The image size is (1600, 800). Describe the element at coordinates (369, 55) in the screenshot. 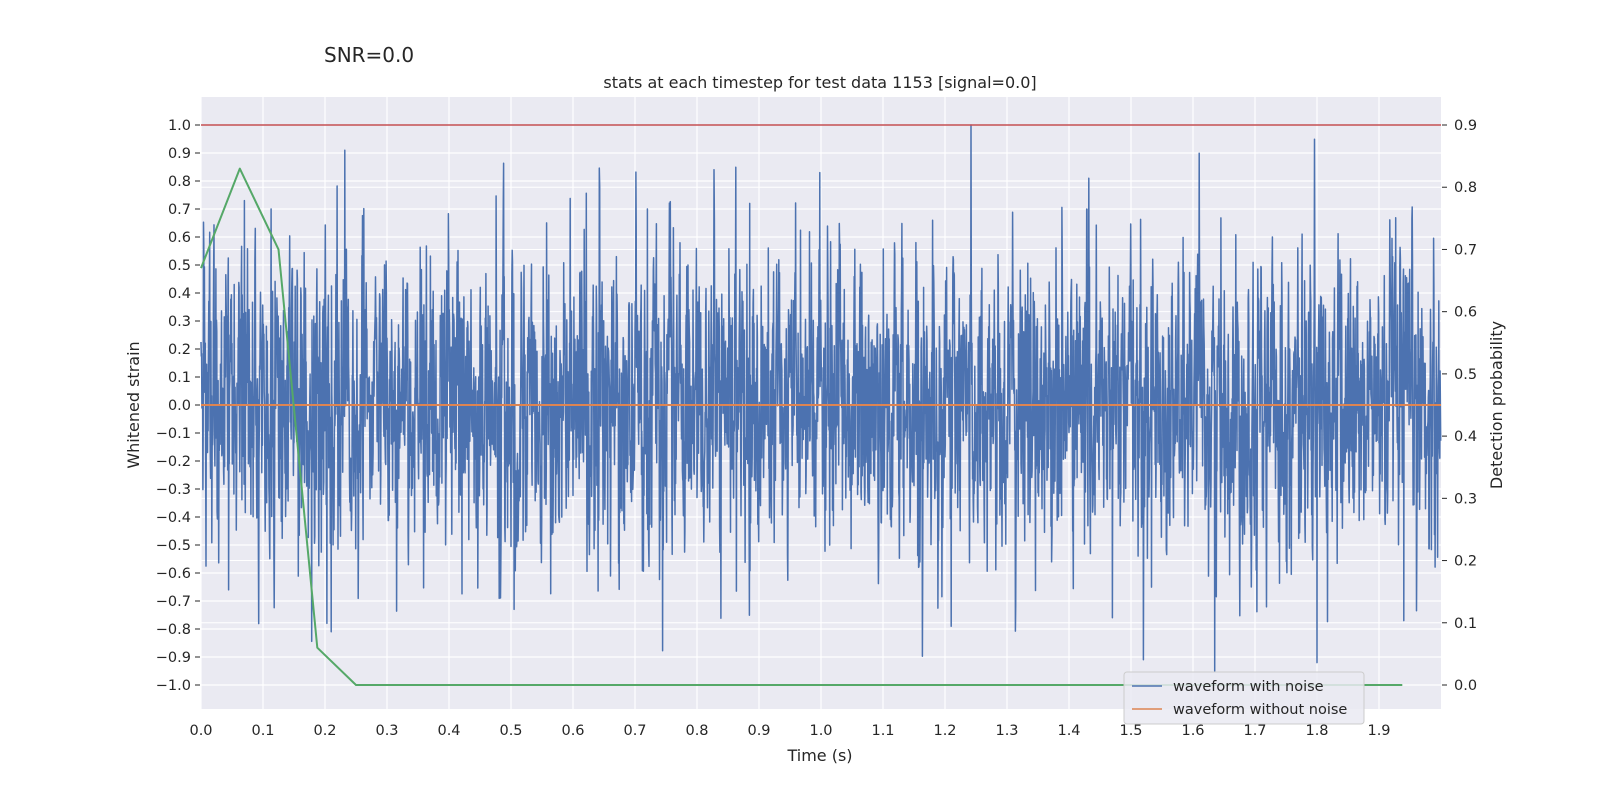

I see `chart-suptitle: SNR=0.0` at that location.